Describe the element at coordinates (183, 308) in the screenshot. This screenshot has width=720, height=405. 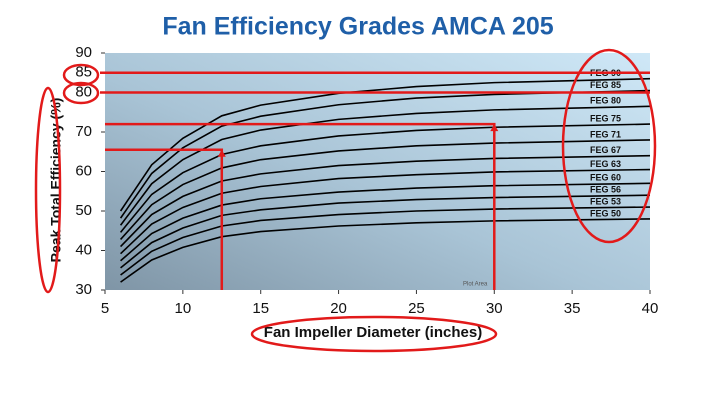
I see `x-tick-label: 10` at that location.